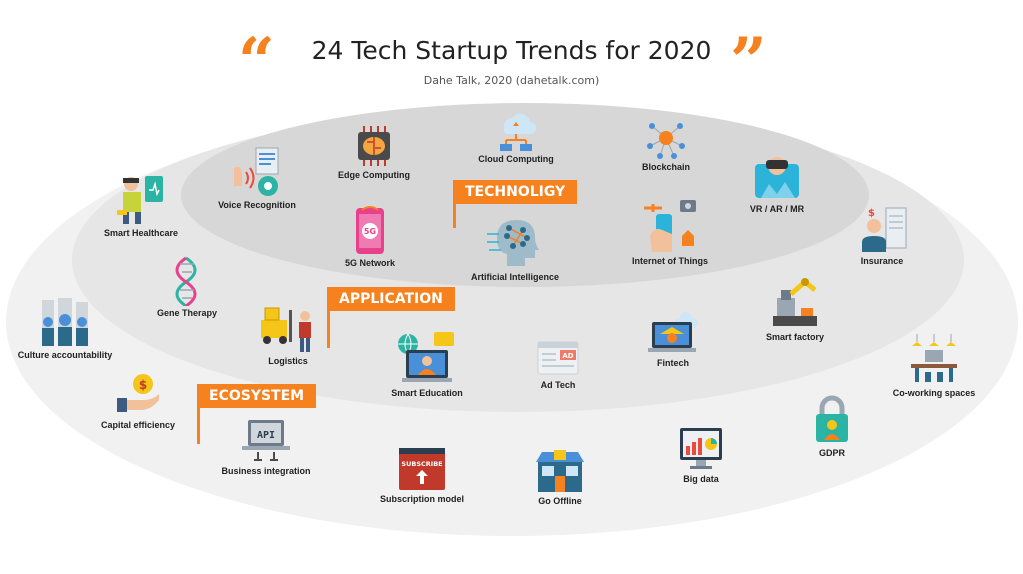  I want to click on robot-arm-icon, so click(795, 302).